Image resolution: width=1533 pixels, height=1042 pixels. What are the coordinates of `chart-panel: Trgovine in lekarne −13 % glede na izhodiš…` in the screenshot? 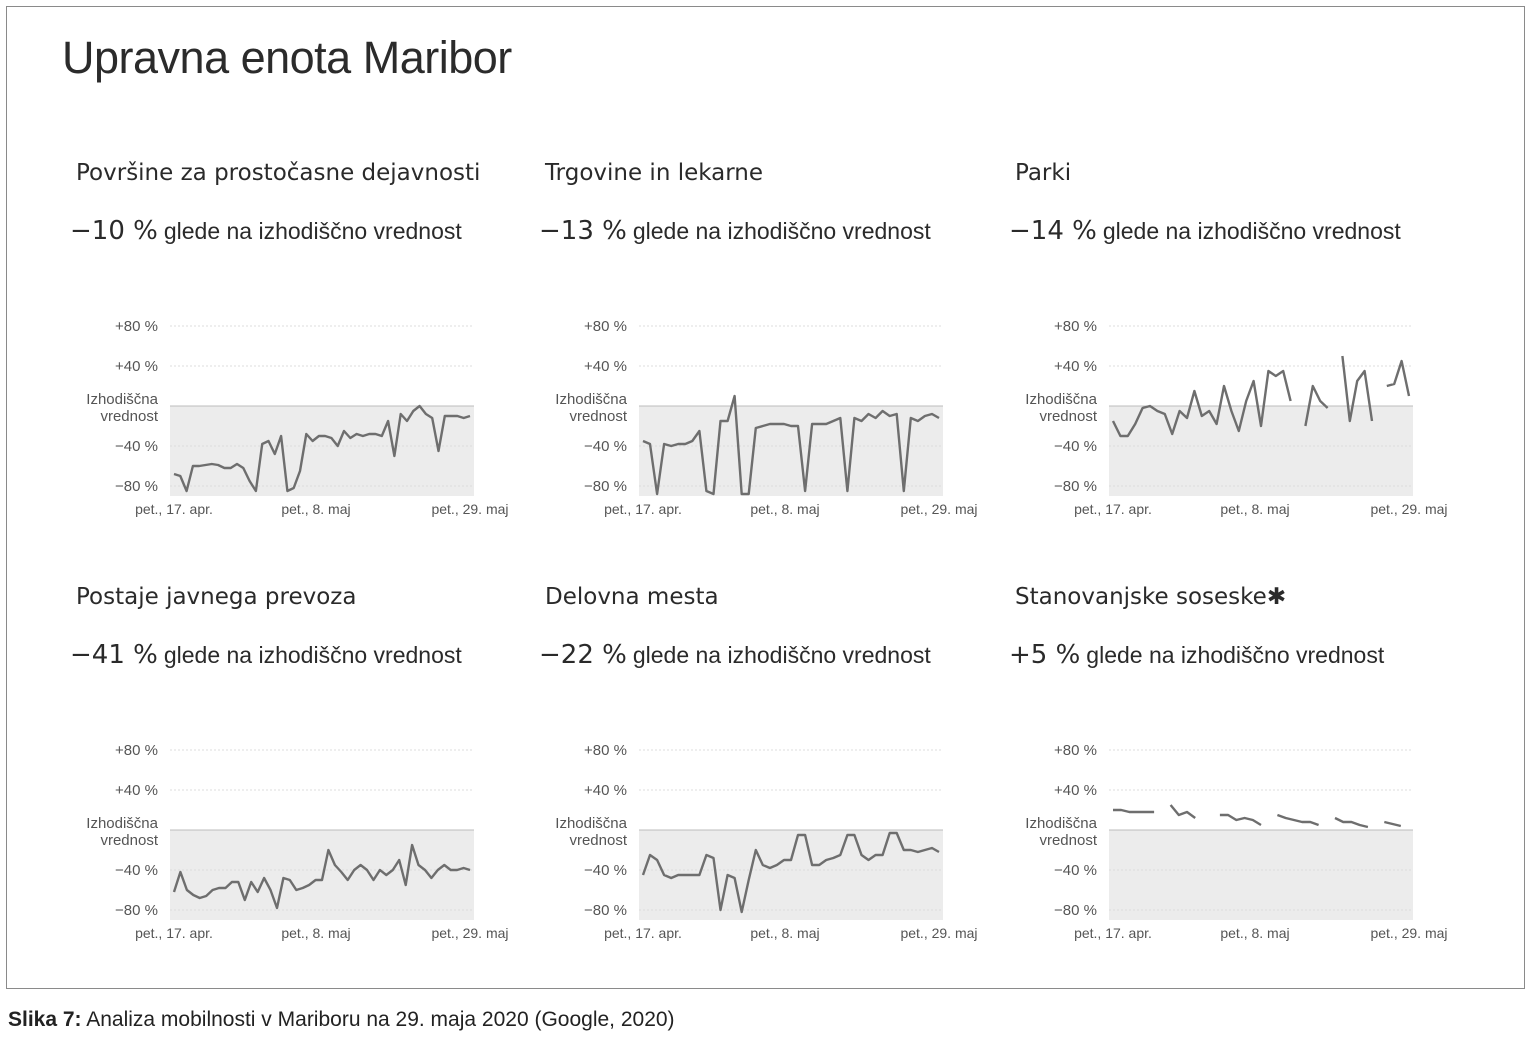 It's located at (768, 350).